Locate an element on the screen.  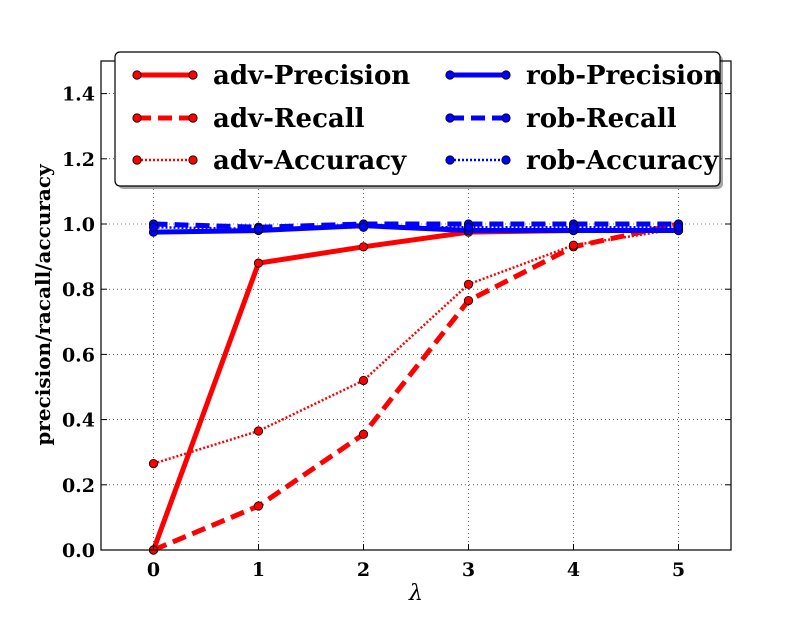
legend-label: adv-Recall is located at coordinates (289, 119).